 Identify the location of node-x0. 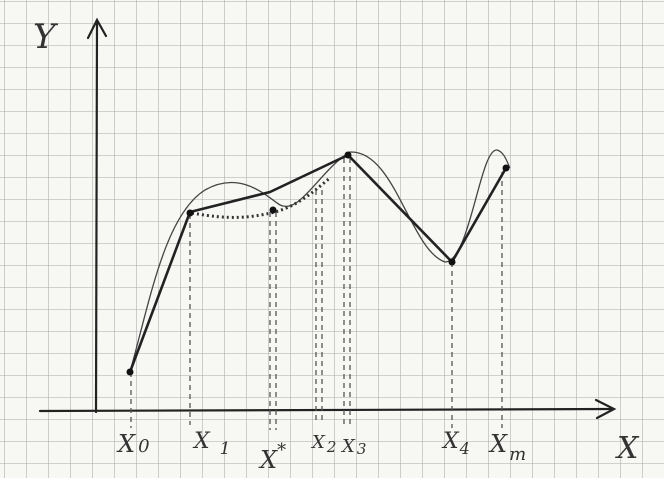
(130, 372).